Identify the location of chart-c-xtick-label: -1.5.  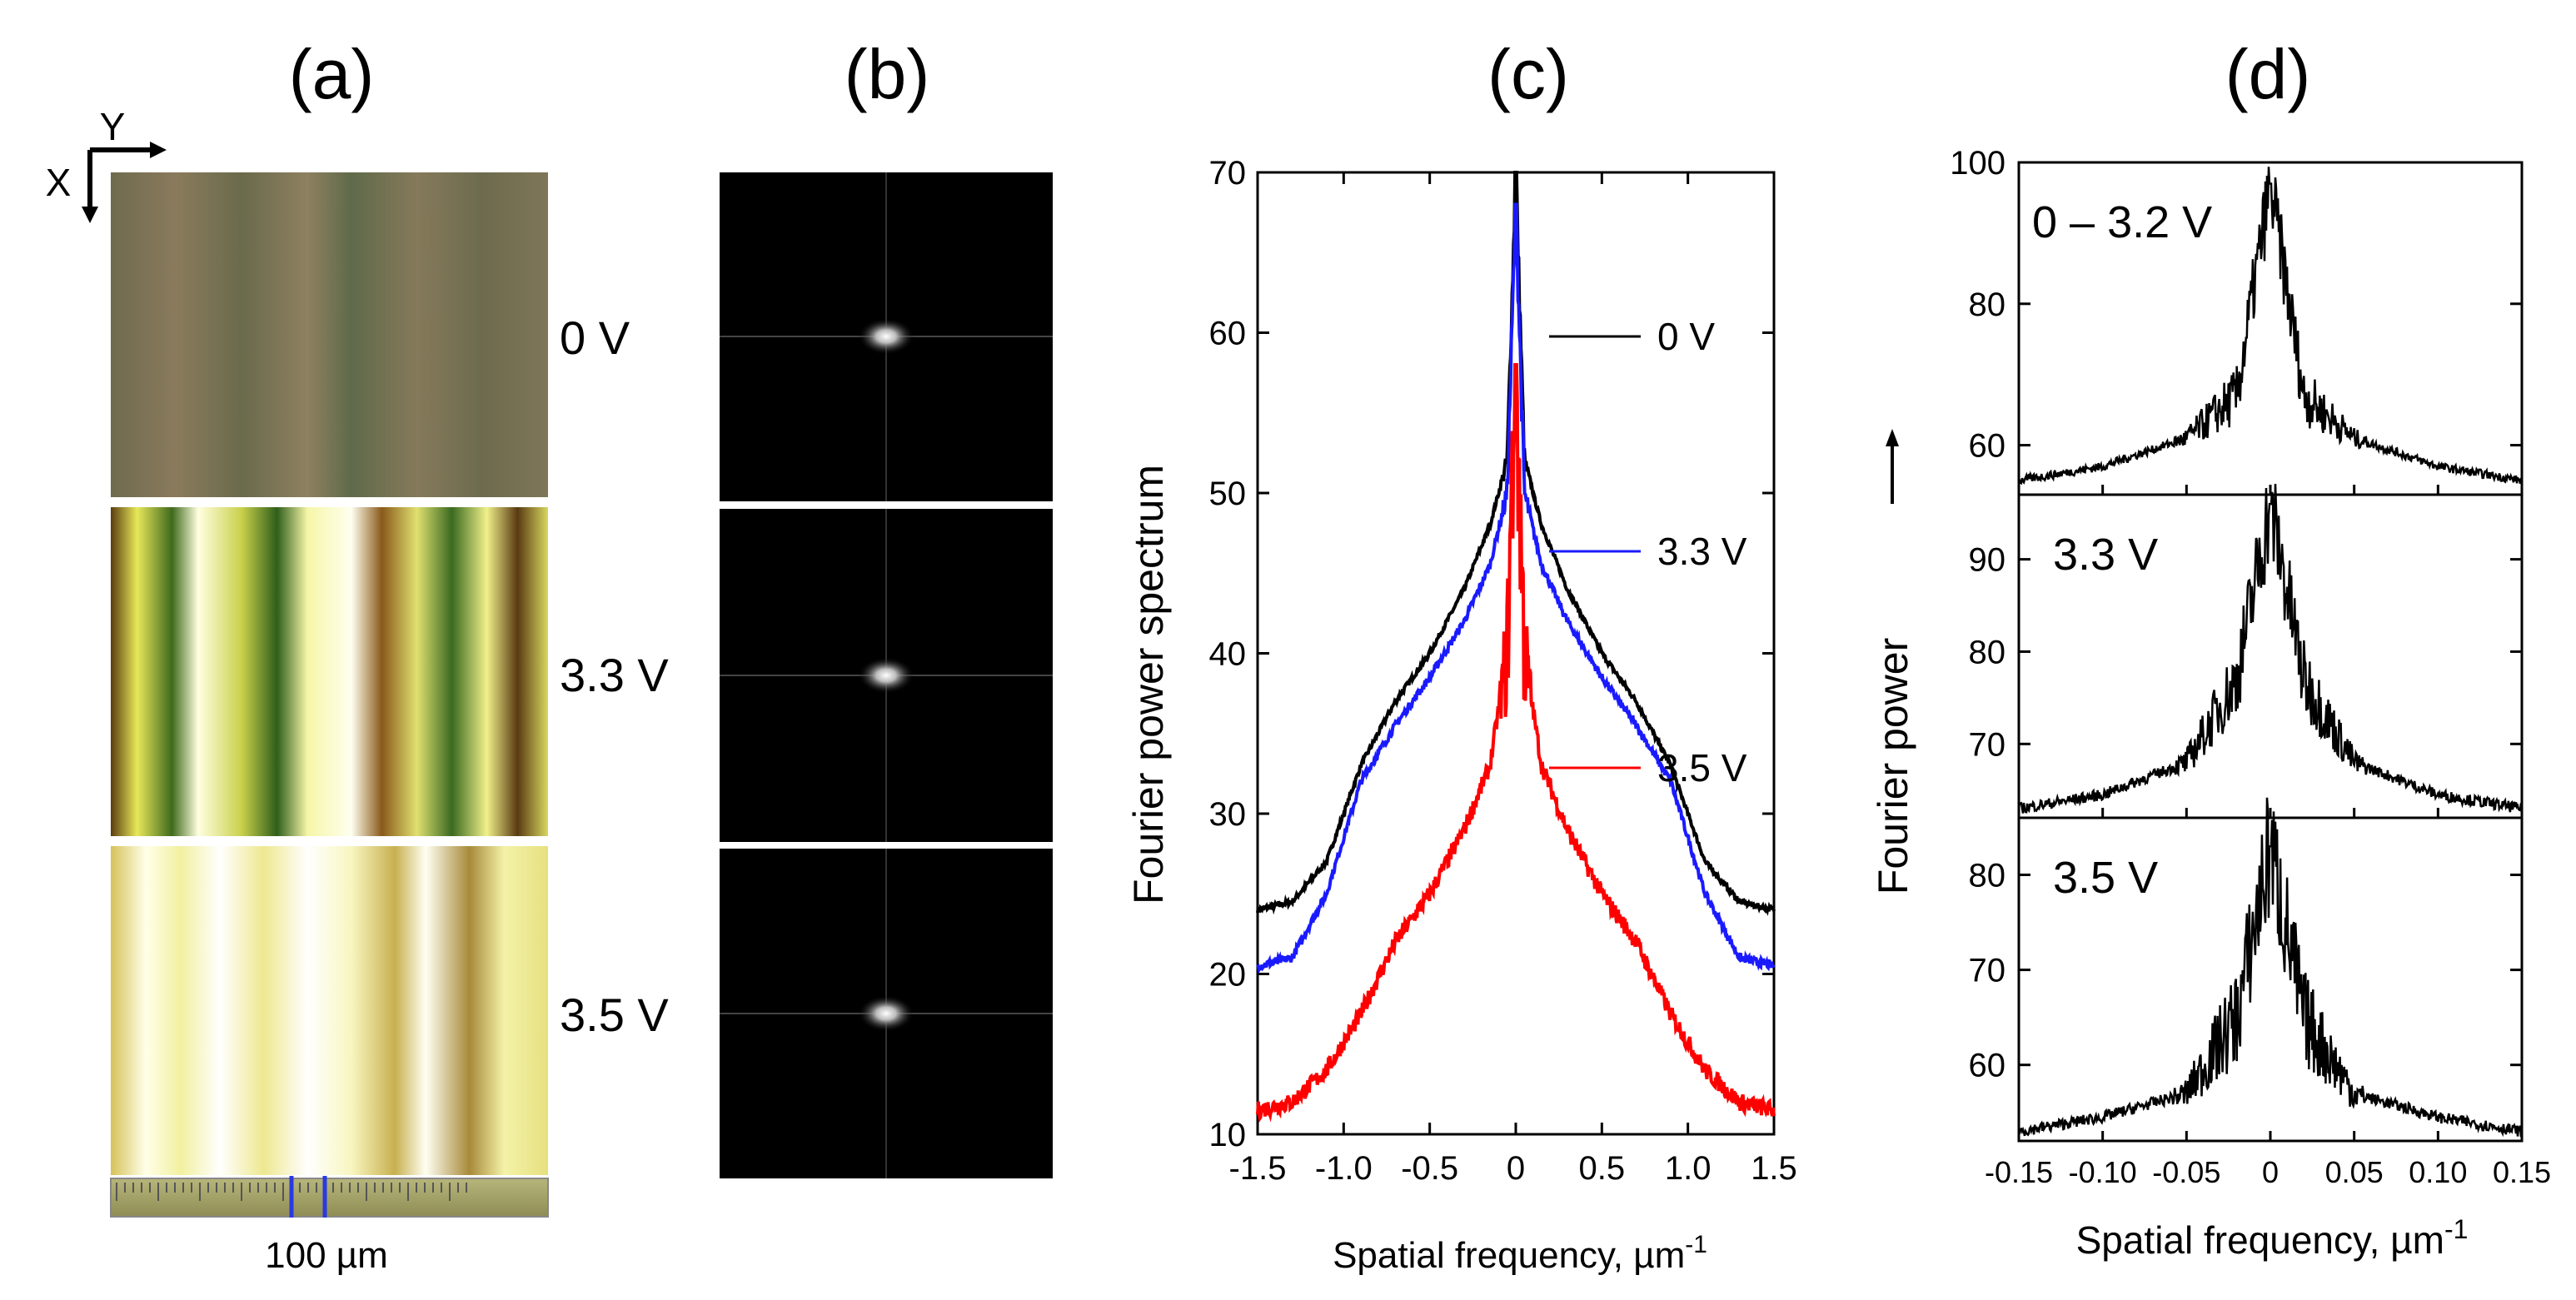
(1258, 1168).